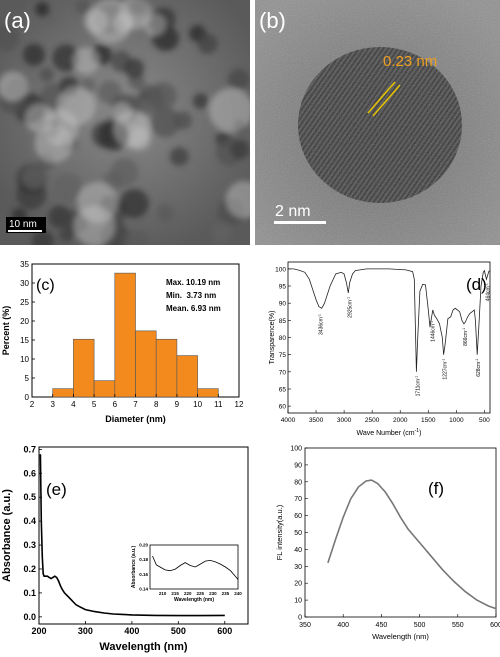 This screenshot has height=657, width=500. I want to click on y-tick-label: 60, so click(283, 407).